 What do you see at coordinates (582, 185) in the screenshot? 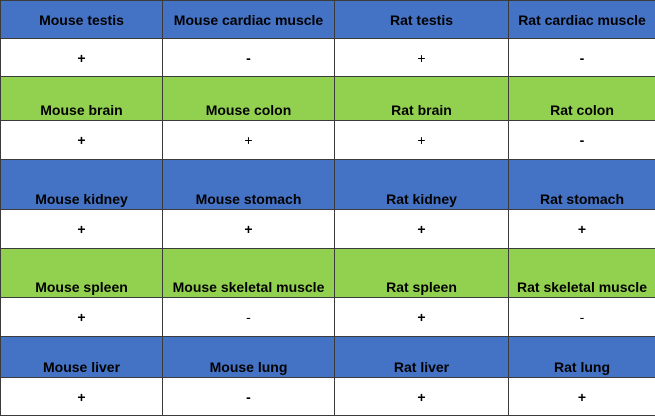
I see `tissue-label: Rat stomach` at bounding box center [582, 185].